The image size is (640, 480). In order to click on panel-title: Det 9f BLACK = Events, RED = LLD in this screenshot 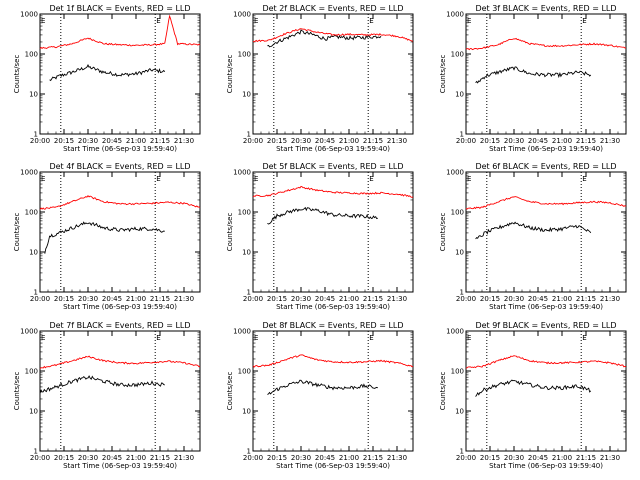, I will do `click(545, 325)`.